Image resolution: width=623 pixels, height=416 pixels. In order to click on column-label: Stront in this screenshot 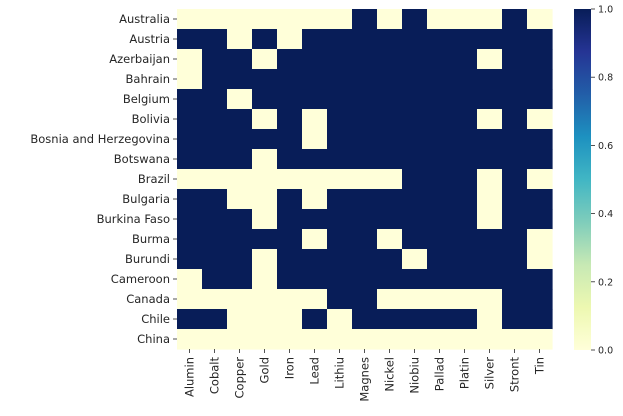, I will do `click(515, 375)`.